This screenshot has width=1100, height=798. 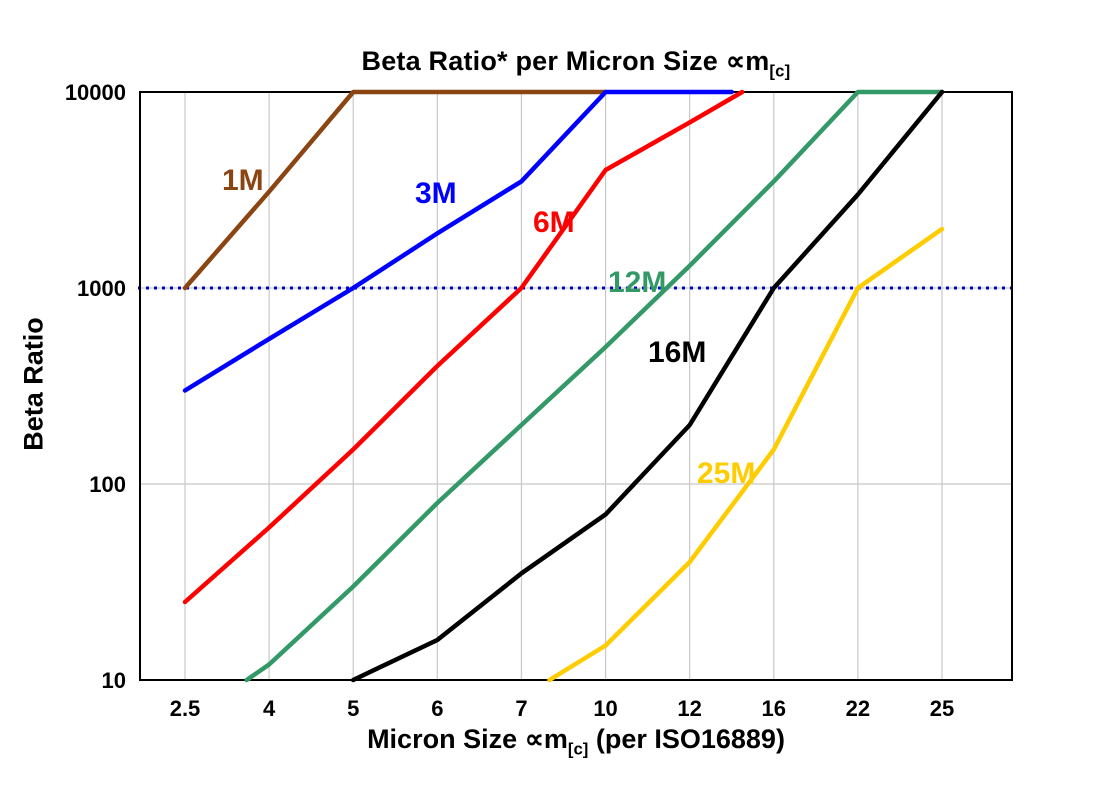 What do you see at coordinates (114, 680) in the screenshot?
I see `y-tick-label: 10` at bounding box center [114, 680].